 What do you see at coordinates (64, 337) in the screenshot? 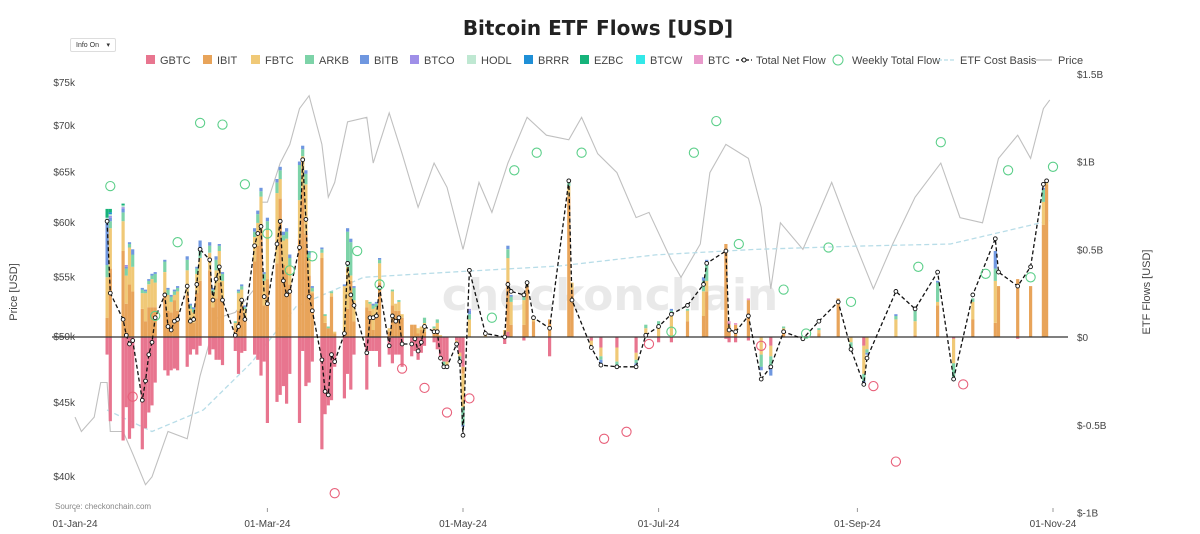
I see `y-left-tick-label: $50k` at bounding box center [64, 337].